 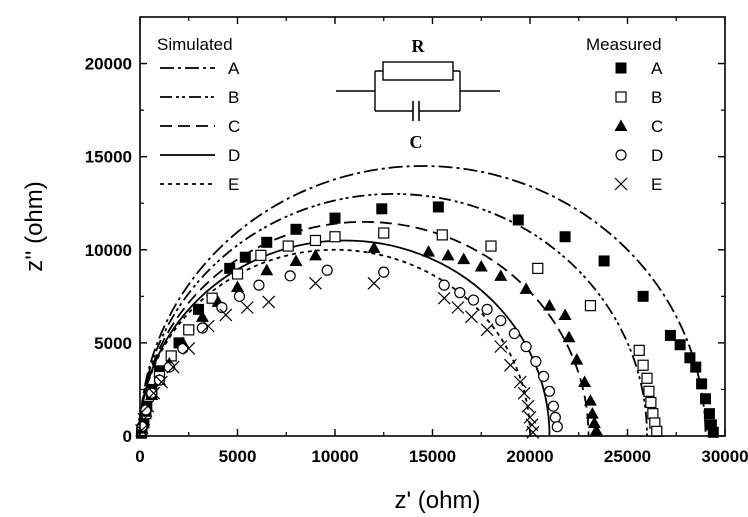 I want to click on y-tick-label: 0, so click(x=127, y=436).